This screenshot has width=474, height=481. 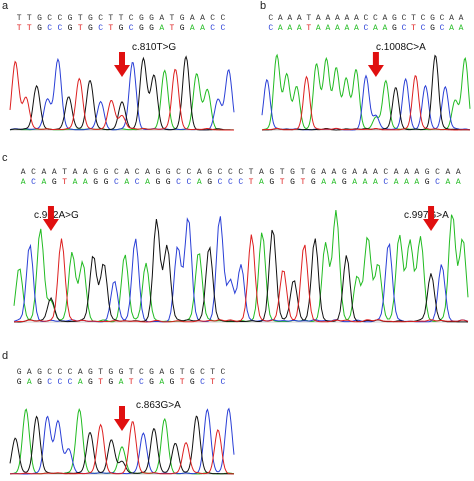 What do you see at coordinates (5, 356) in the screenshot?
I see `panel-label: d` at bounding box center [5, 356].